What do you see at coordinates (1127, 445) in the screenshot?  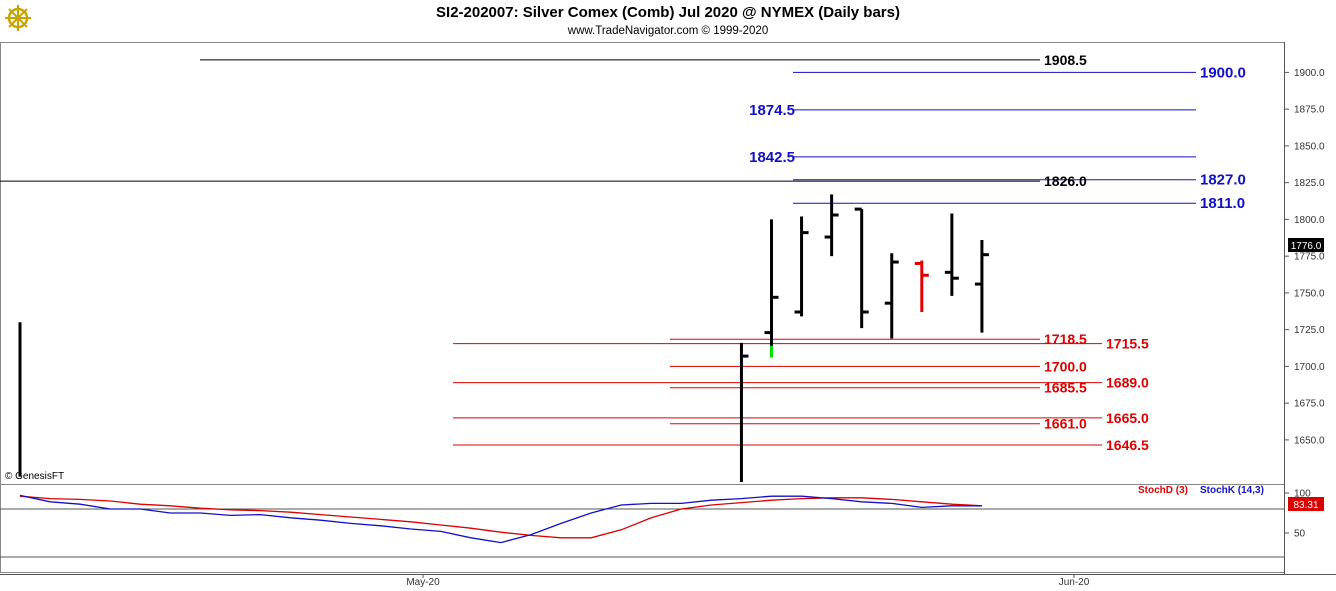 I see `level-label: 1646.5` at bounding box center [1127, 445].